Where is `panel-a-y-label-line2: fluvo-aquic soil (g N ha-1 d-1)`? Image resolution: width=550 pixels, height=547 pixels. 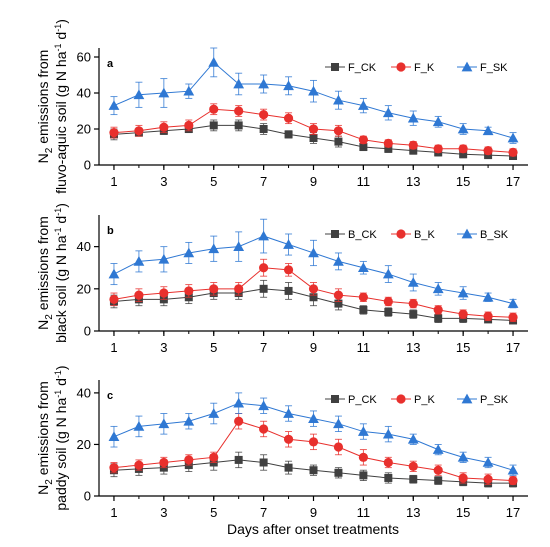 panel-a-y-label-line2: fluvo-aquic soil (g N ha-1 d-1) is located at coordinates (61, 106).